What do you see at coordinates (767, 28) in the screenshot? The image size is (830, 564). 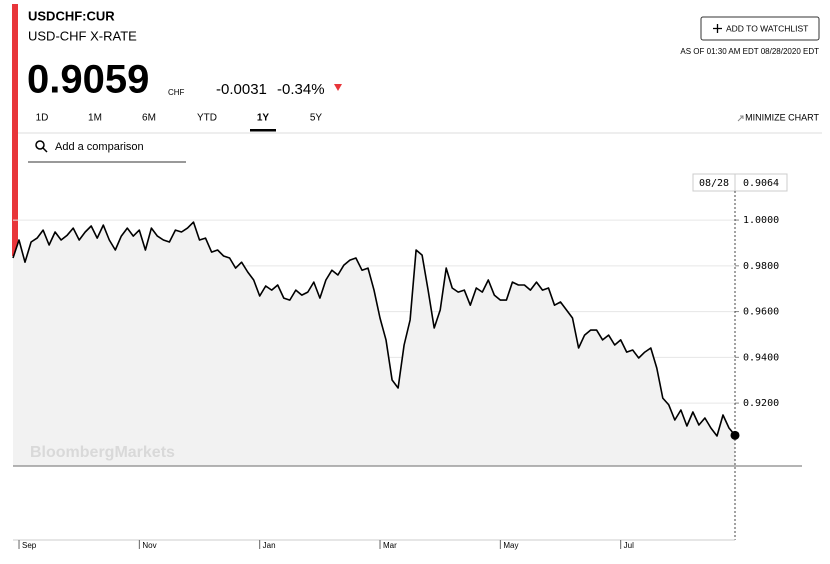 I see `button-label: ADD TO WATCHLIST` at bounding box center [767, 28].